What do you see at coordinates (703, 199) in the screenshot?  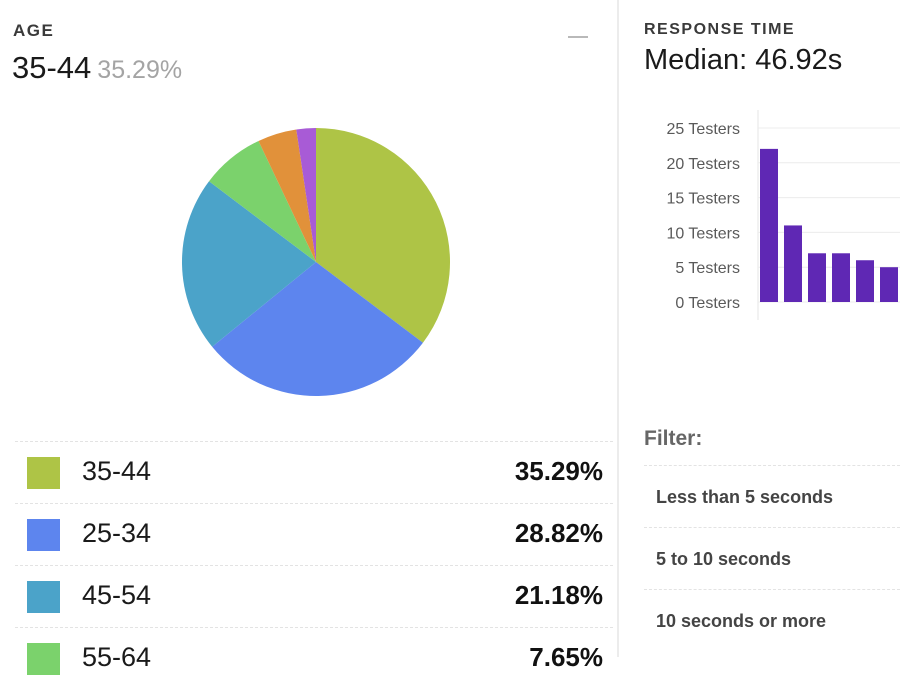 I see `y-tick-label: 15 Testers` at bounding box center [703, 199].